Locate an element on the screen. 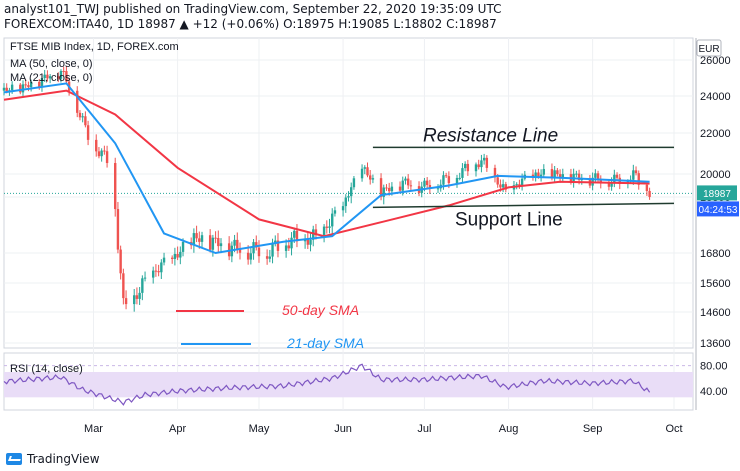  countdown-tag is located at coordinates (718, 209).